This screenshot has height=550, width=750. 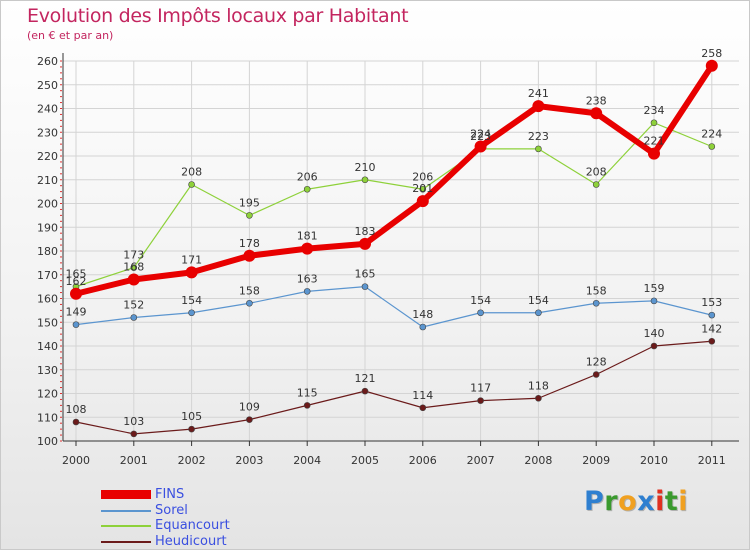 I want to click on x-tick-label: 2006, so click(x=423, y=460).